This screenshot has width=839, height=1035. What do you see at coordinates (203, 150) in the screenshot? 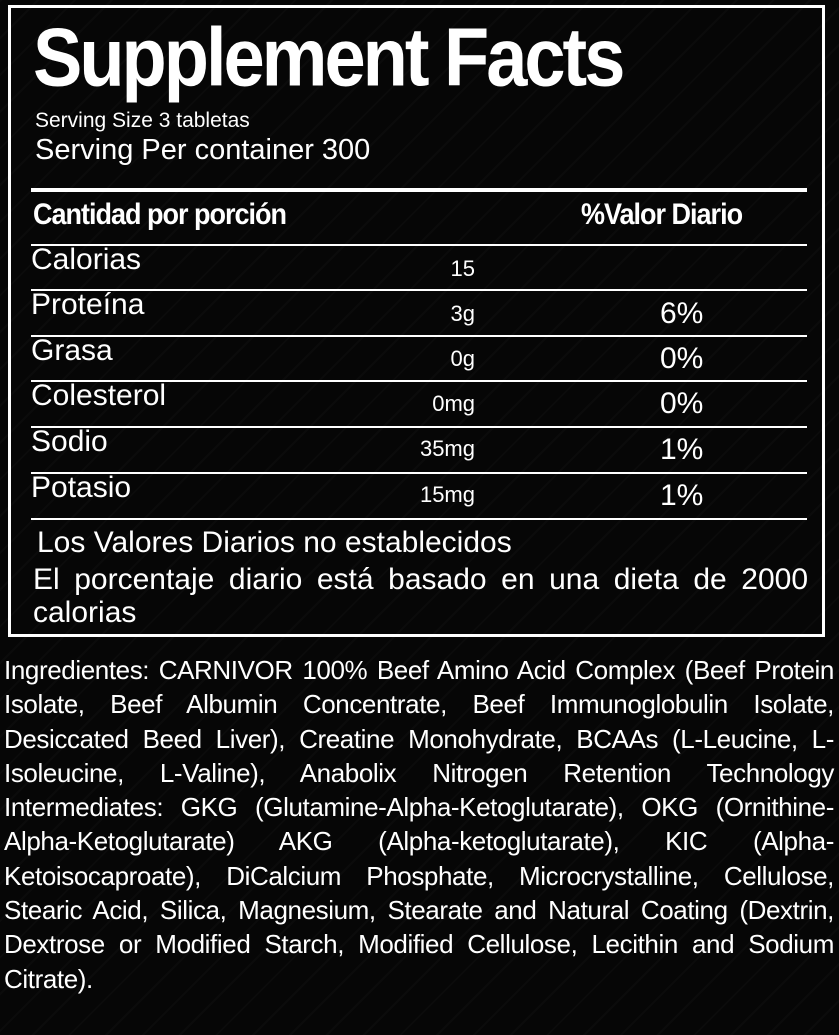
I see `serving-per-container: Serving Per container 300` at bounding box center [203, 150].